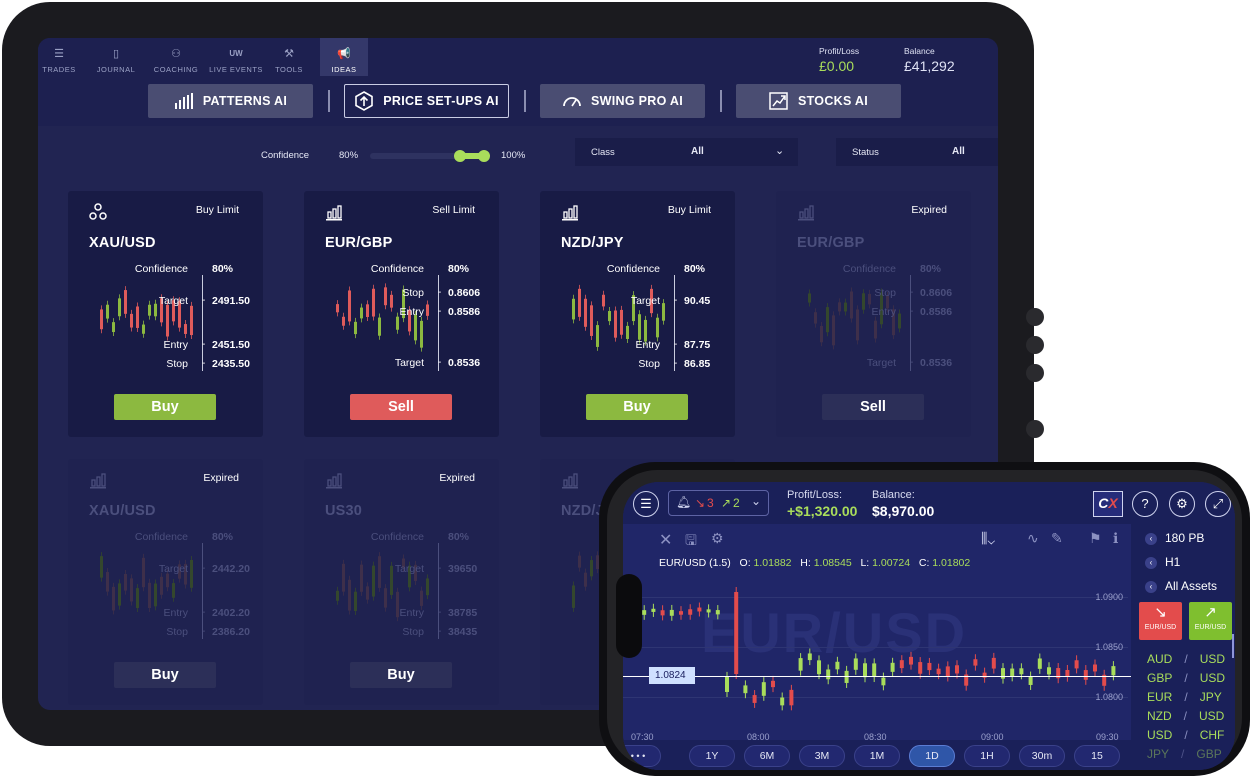 The height and width of the screenshot is (777, 1250). What do you see at coordinates (822, 756) in the screenshot?
I see `timeframe-button: 3M` at bounding box center [822, 756].